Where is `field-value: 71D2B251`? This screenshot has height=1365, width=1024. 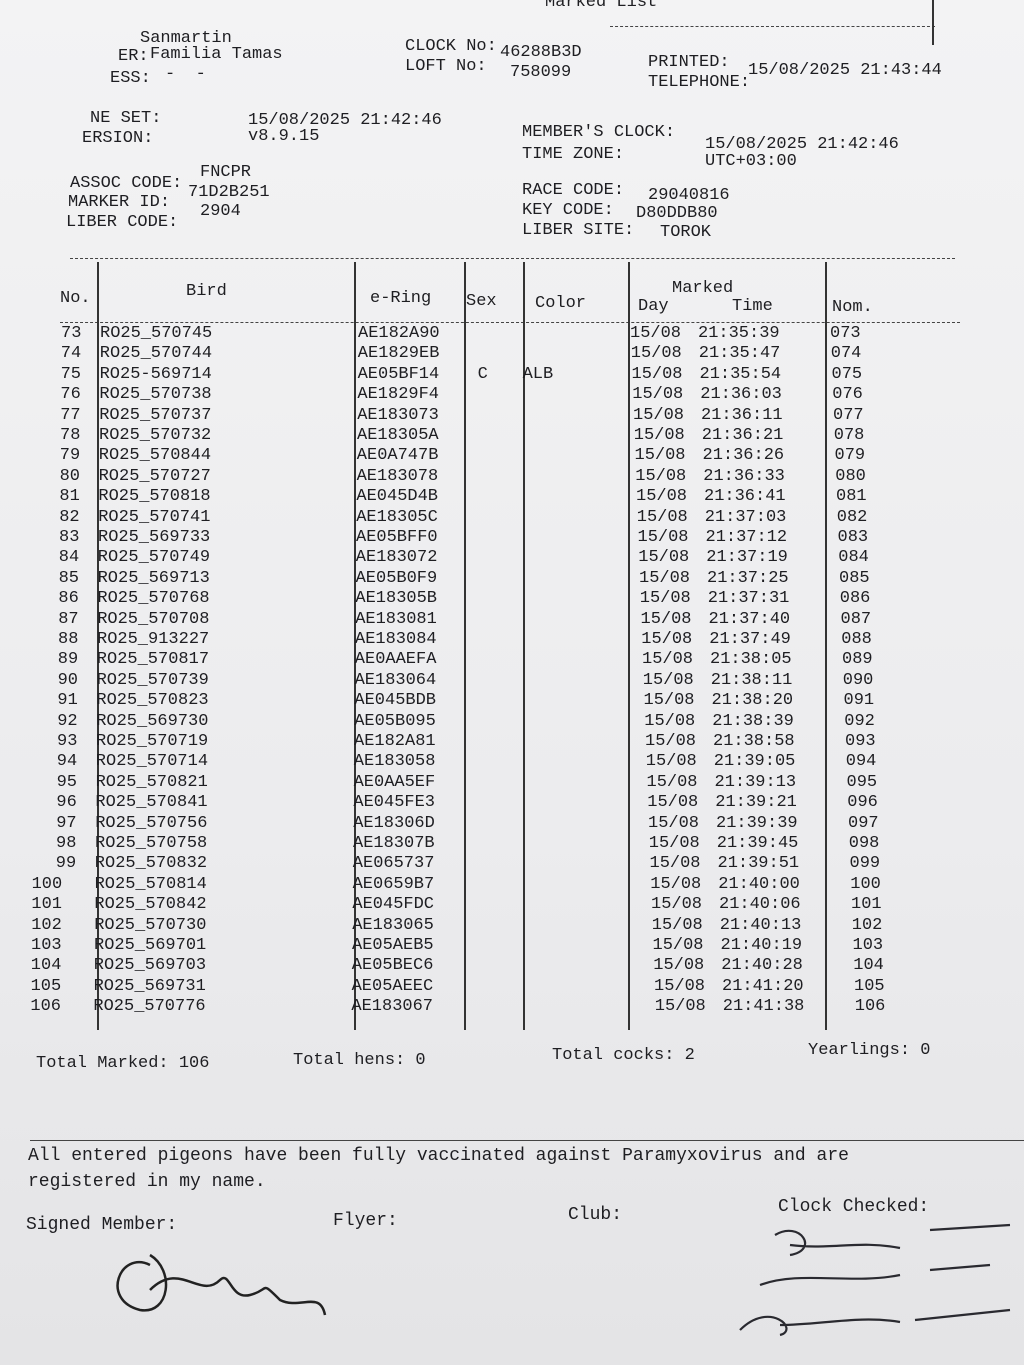
field-value: 71D2B251 is located at coordinates (229, 192).